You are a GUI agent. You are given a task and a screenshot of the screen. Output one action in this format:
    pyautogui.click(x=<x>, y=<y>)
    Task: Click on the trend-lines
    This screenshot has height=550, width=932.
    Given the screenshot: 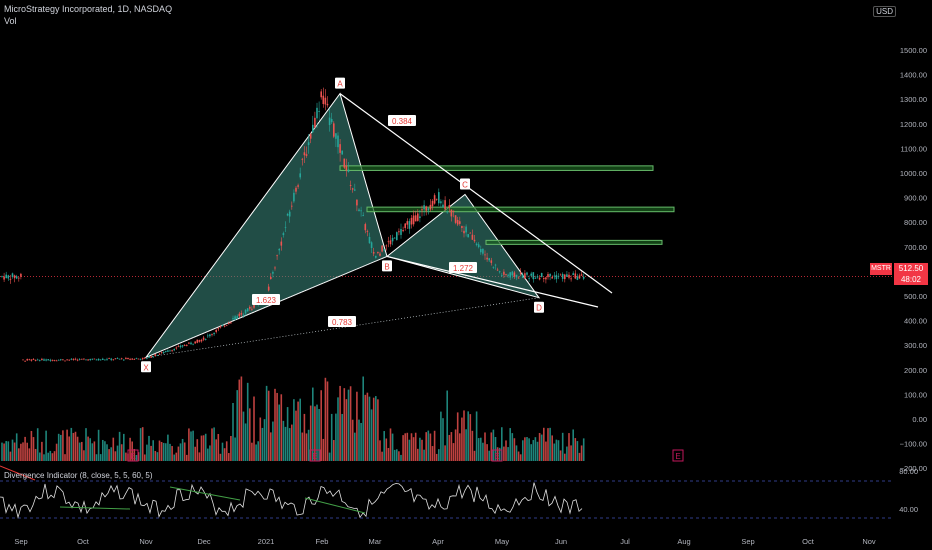 What is the action you would take?
    pyautogui.click(x=476, y=200)
    